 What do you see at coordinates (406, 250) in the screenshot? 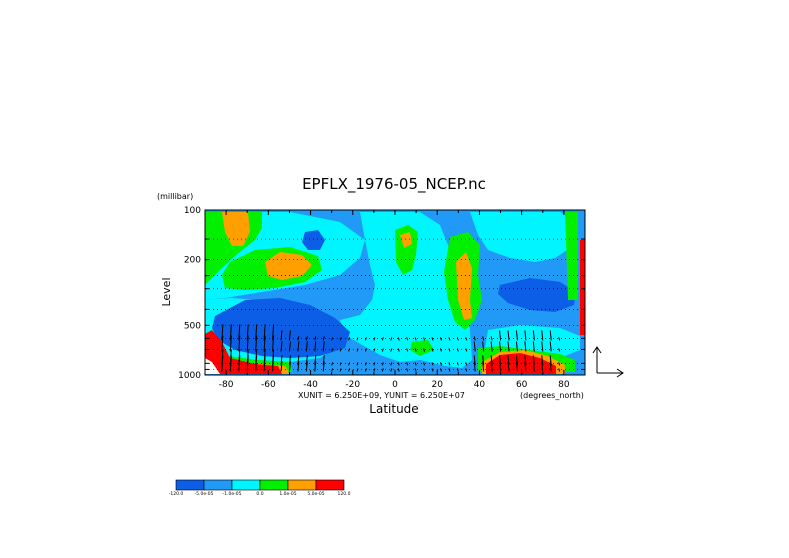
I see `green-column-left` at bounding box center [406, 250].